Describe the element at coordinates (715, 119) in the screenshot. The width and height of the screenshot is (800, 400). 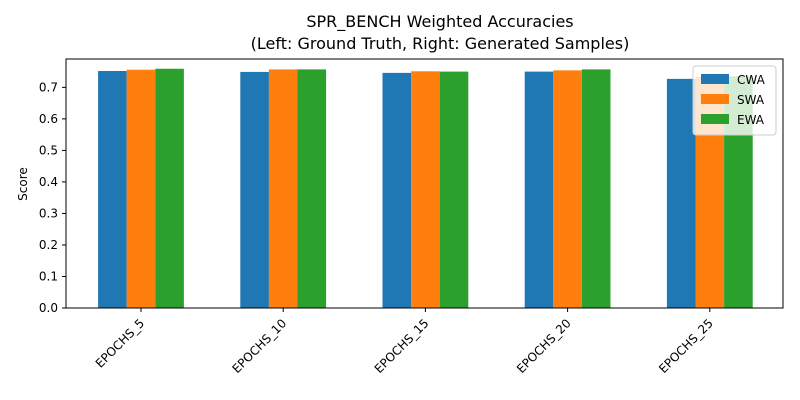
I see `legend-swatch-ewa` at that location.